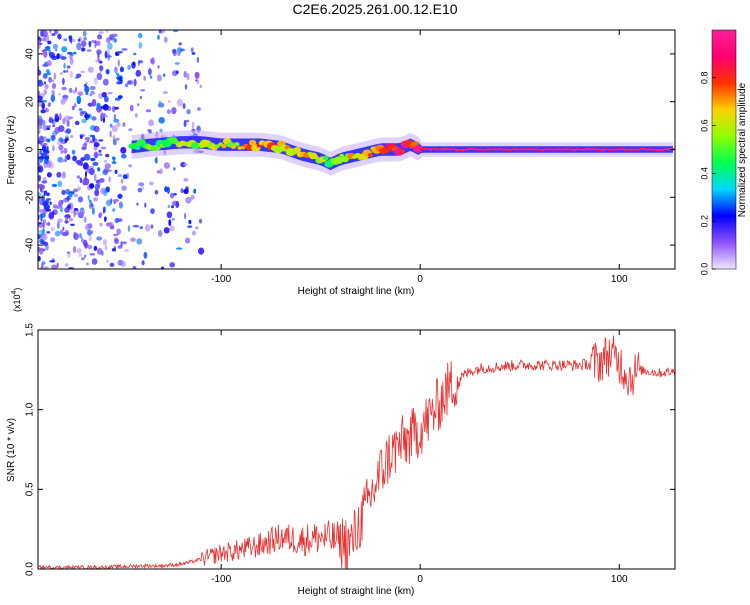 This screenshot has width=750, height=605. What do you see at coordinates (16, 300) in the screenshot?
I see `snr-y-multiplier: (x104)` at bounding box center [16, 300].